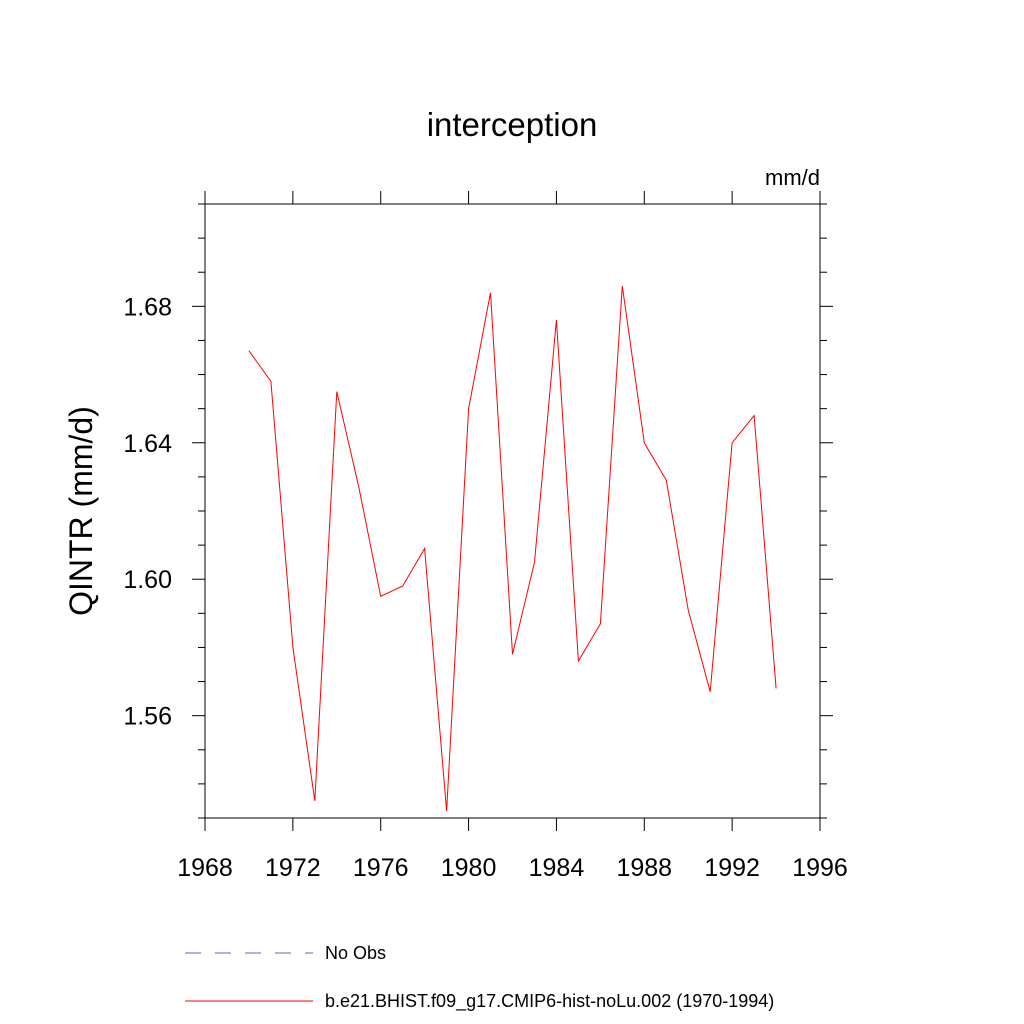 This screenshot has height=1024, width=1024. I want to click on x-tick-label: 1996, so click(820, 868).